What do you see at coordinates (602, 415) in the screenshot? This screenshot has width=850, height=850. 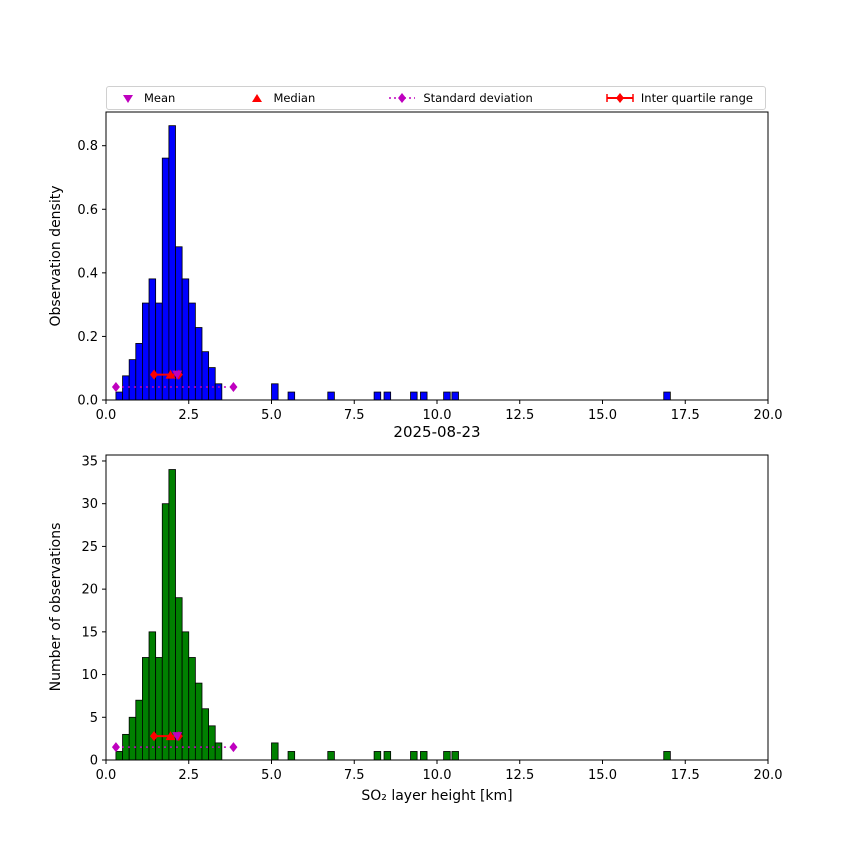 I see `x-tick-label: 15.0` at bounding box center [602, 415].